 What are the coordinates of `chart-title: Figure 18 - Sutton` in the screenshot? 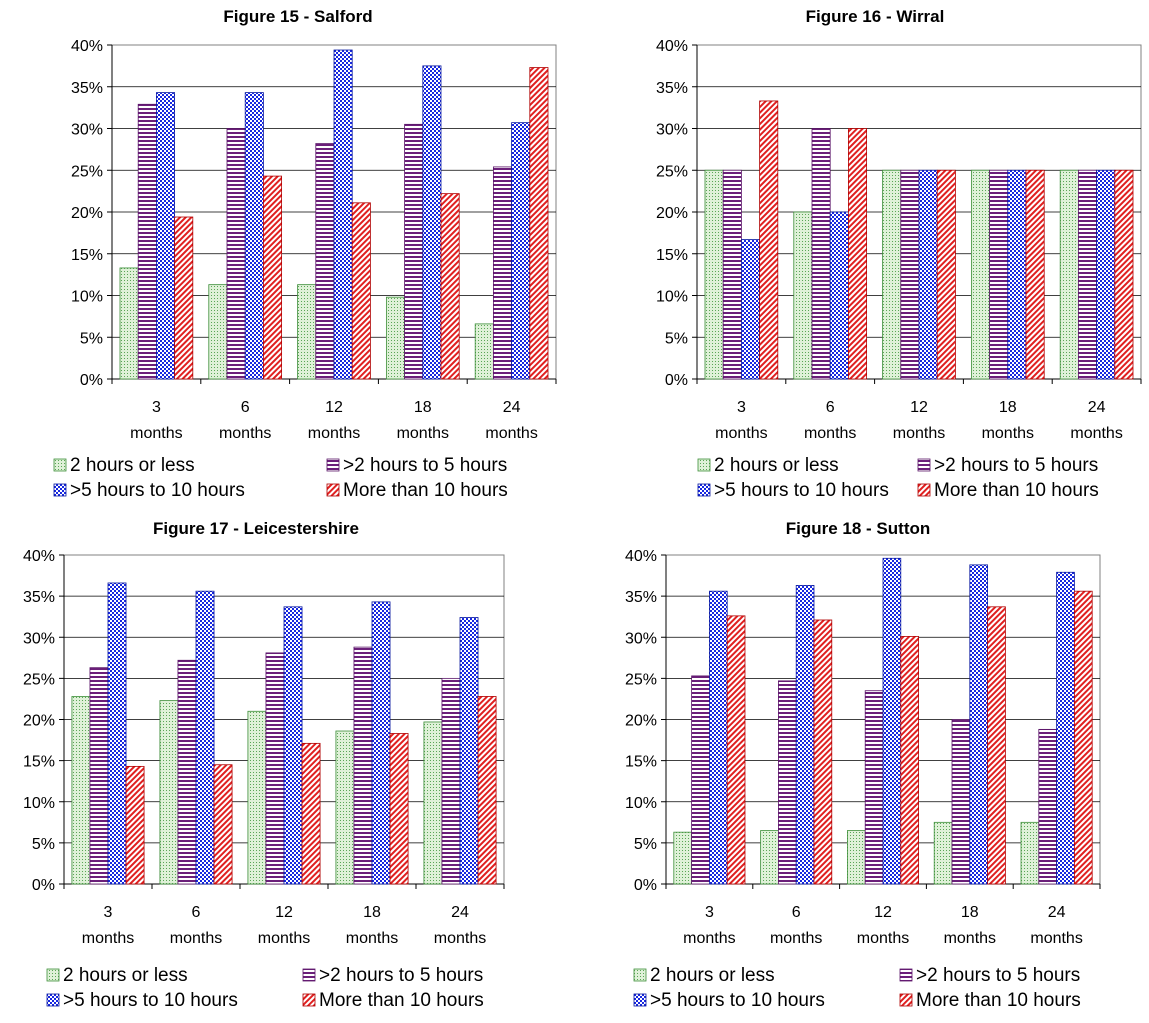 It's located at (858, 528).